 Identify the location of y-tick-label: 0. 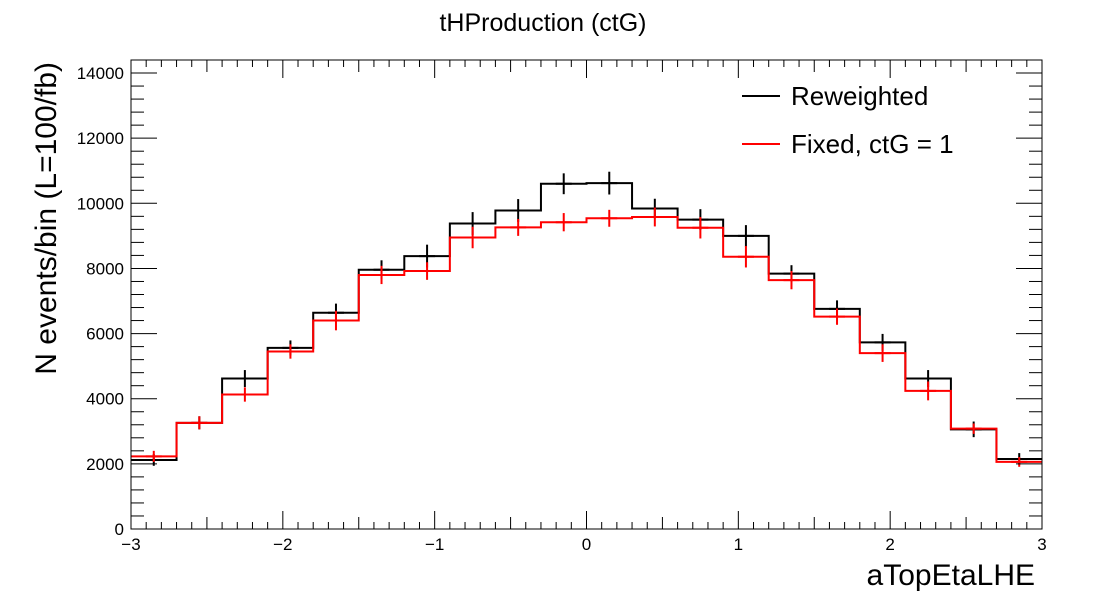
(119, 529).